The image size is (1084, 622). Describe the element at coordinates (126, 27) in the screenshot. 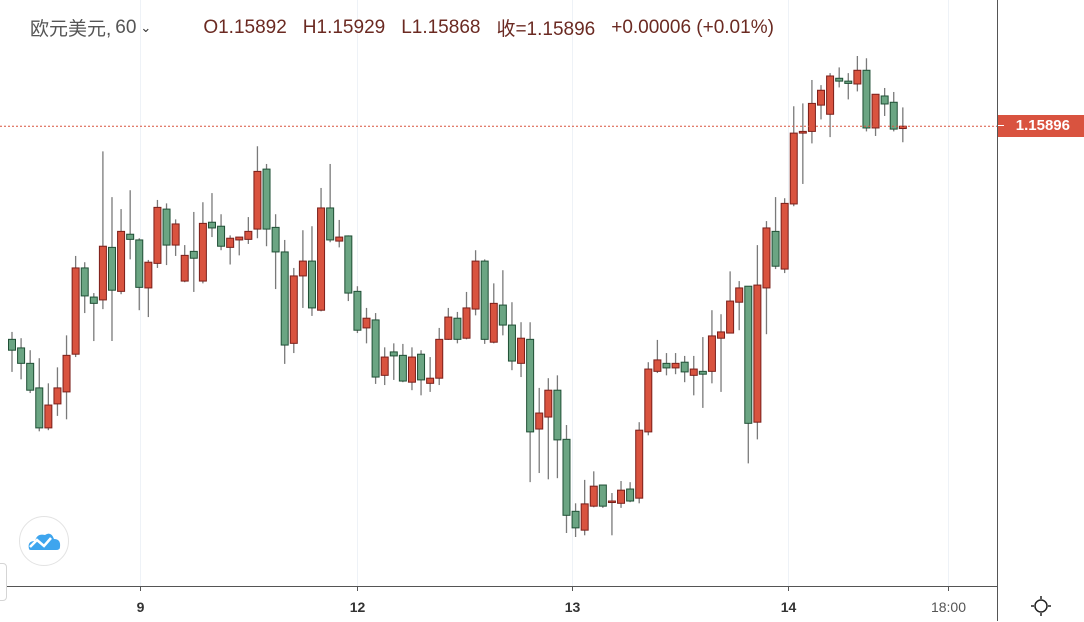

I see `interval-label: 60` at that location.